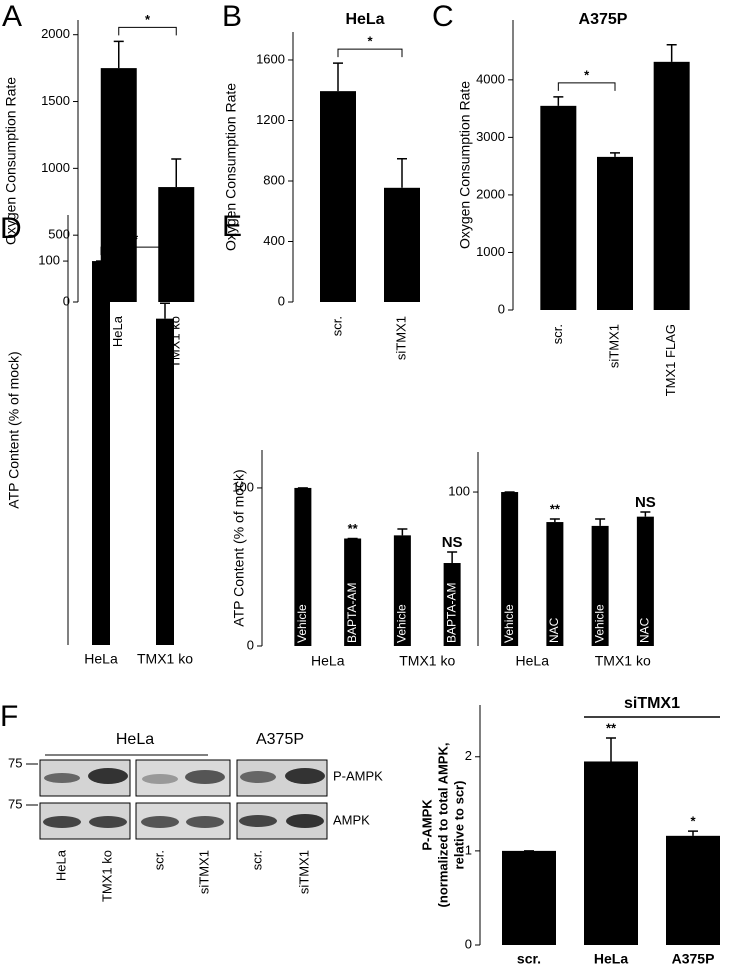  Describe the element at coordinates (303, 872) in the screenshot. I see `lane-label: siTMX1` at that location.